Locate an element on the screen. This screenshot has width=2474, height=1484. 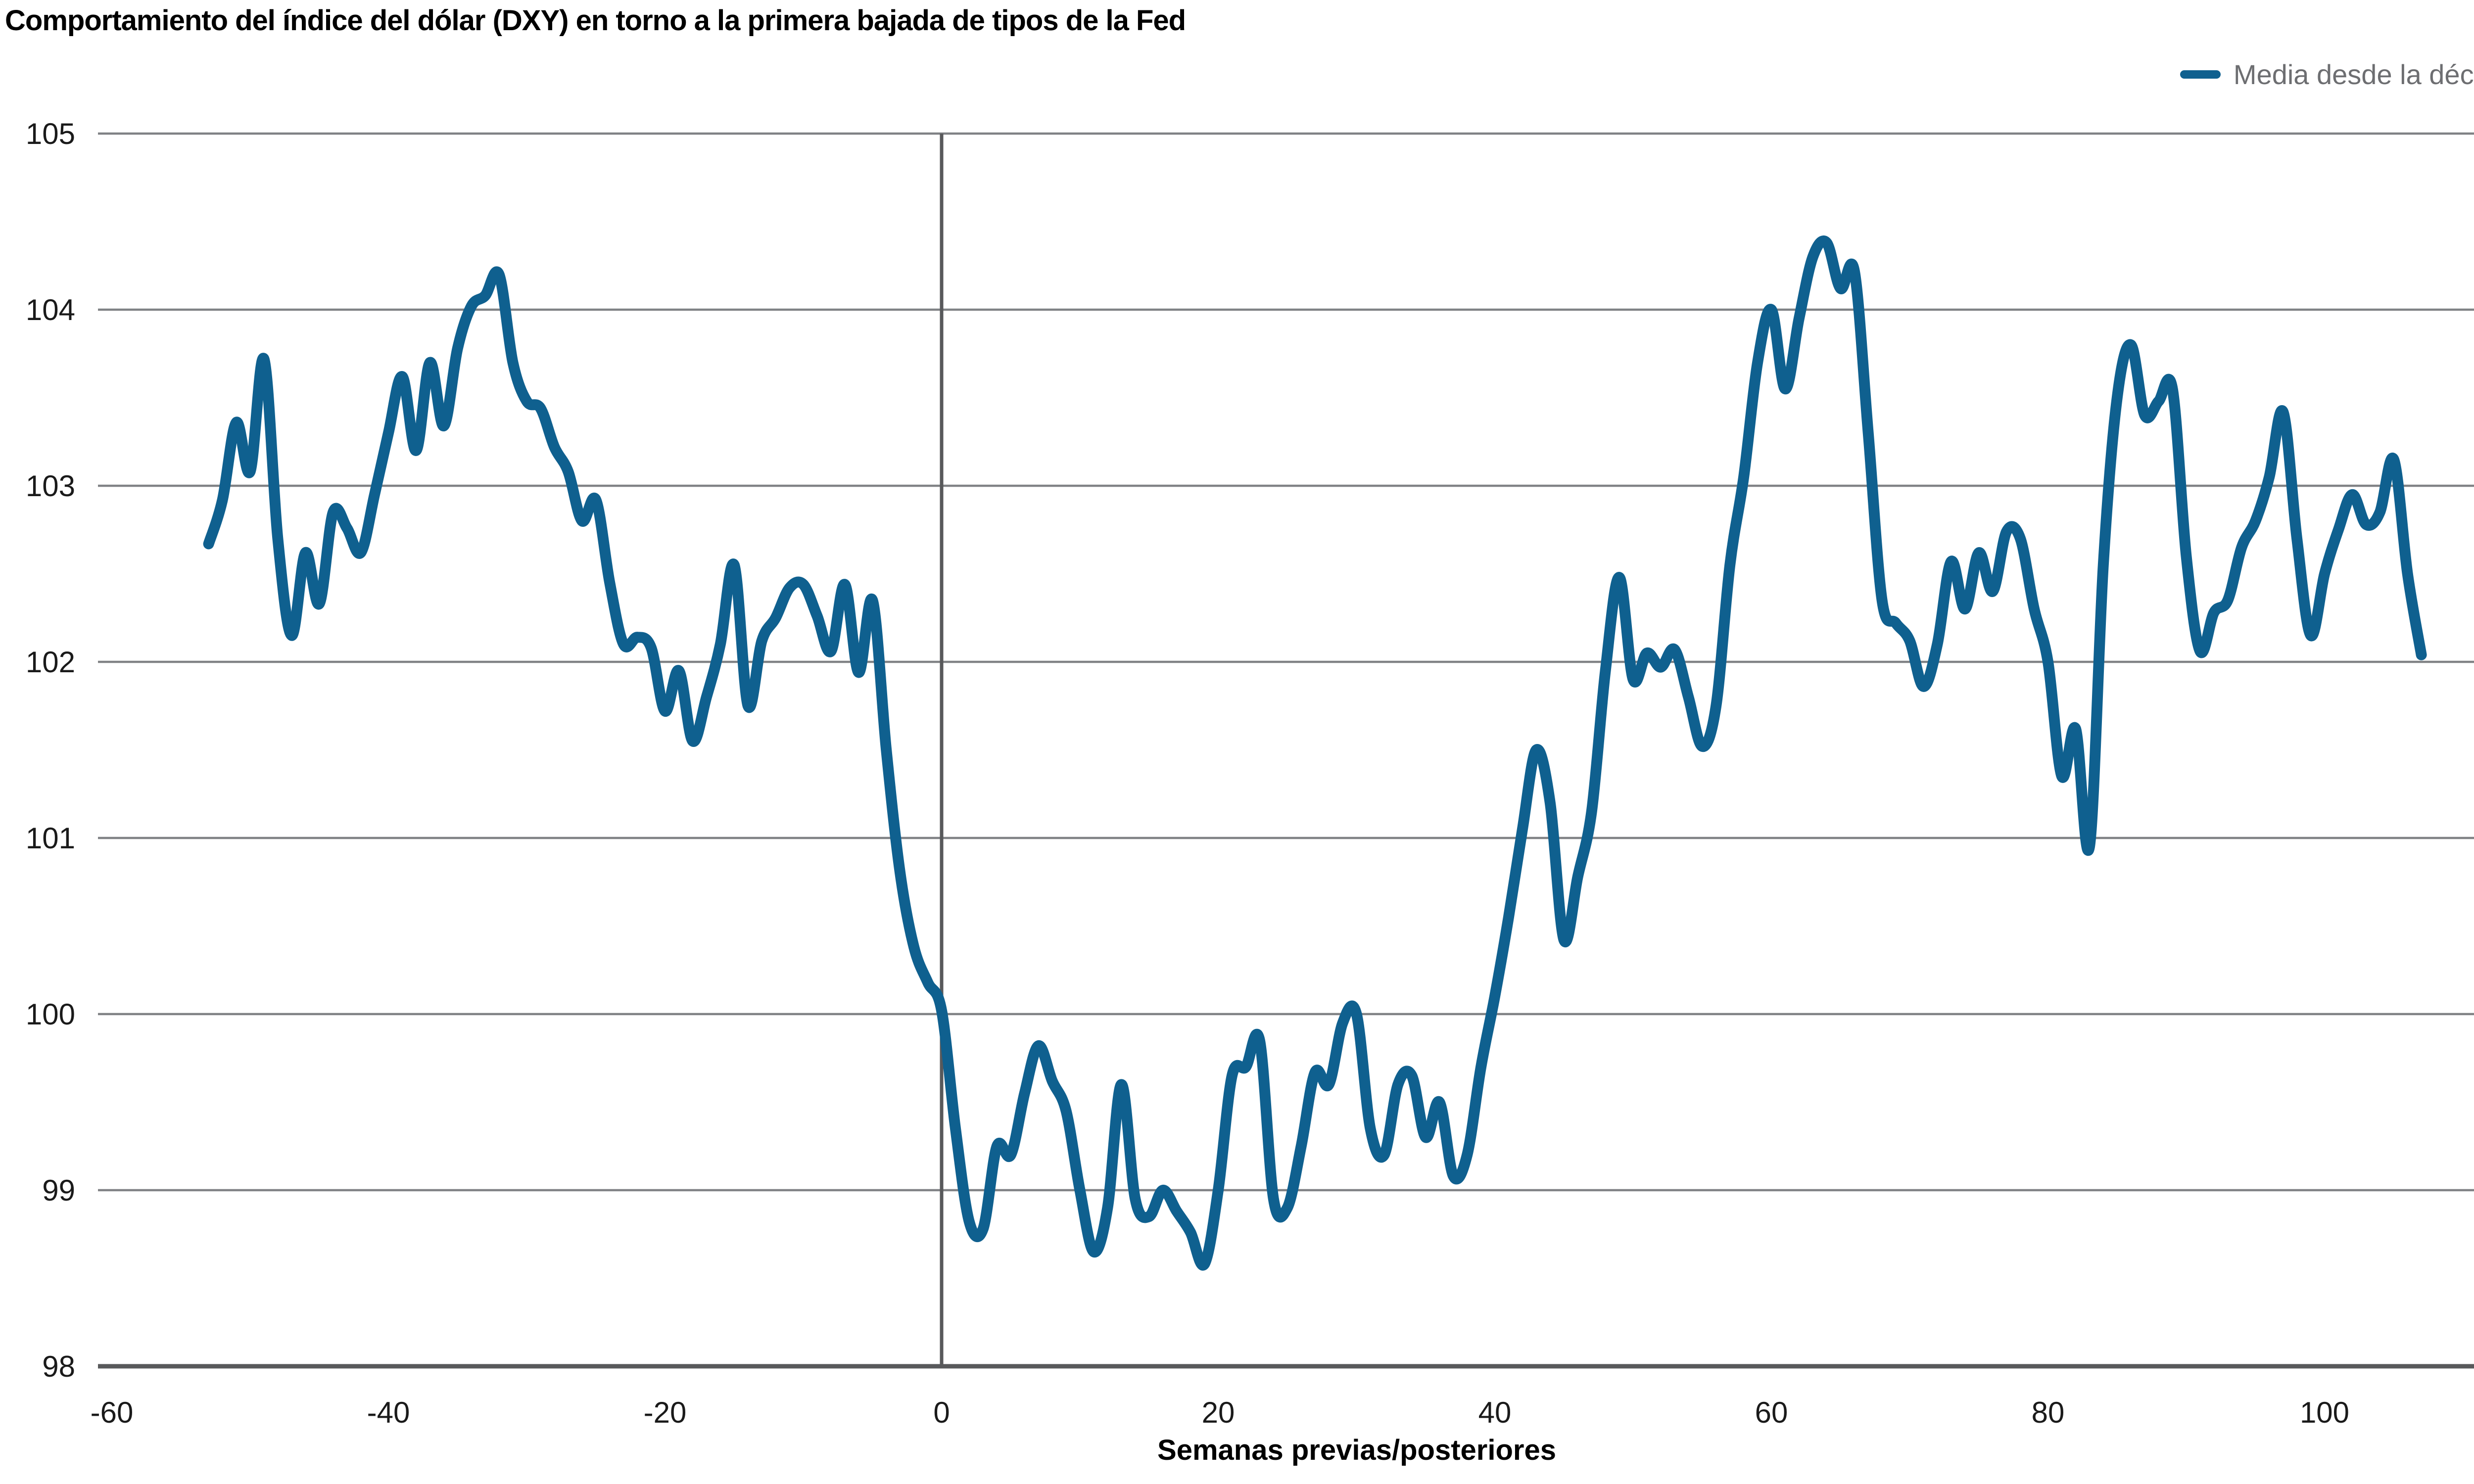
x-tick-label-80: 80 is located at coordinates (2048, 1412).